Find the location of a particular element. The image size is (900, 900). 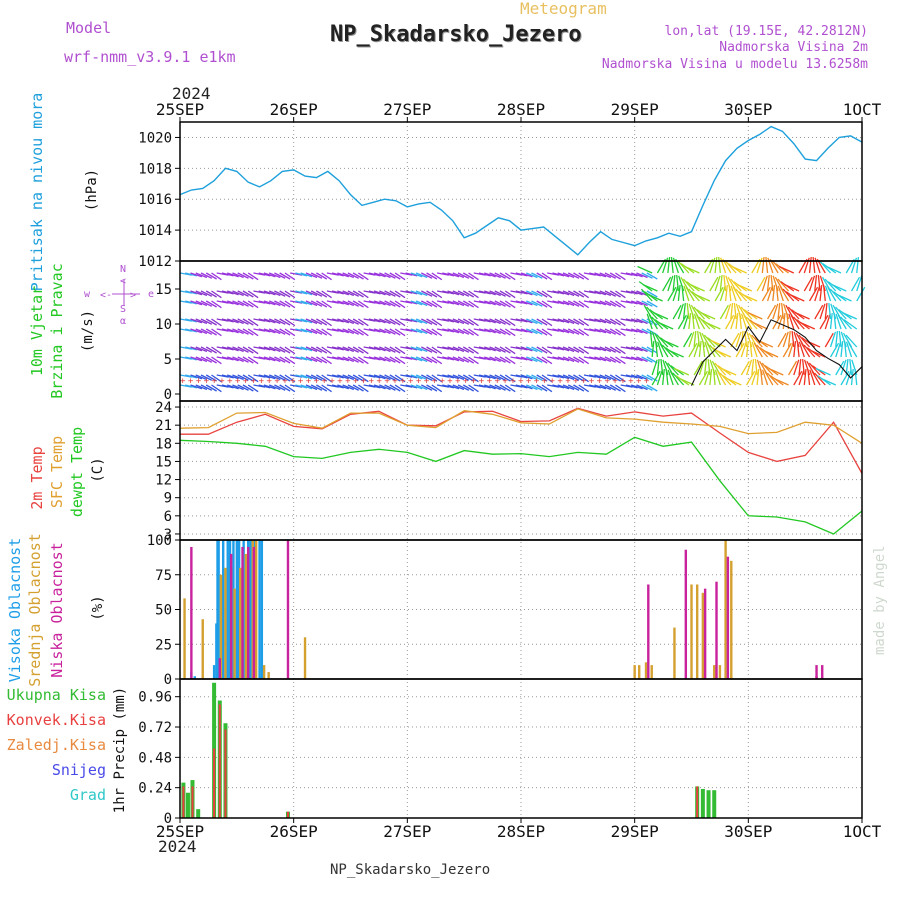

x-tick-label-top: 27SEP is located at coordinates (407, 109).